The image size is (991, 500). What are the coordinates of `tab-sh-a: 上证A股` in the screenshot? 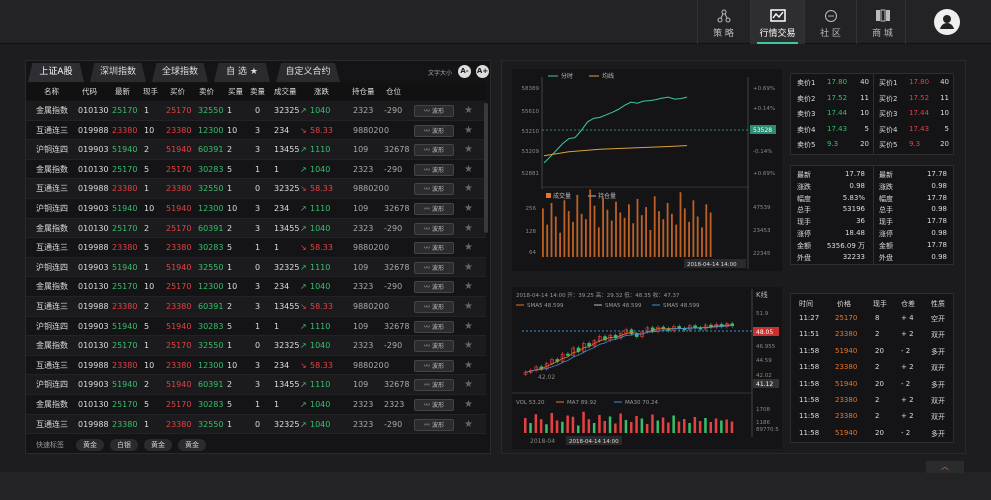 It's located at (56, 72).